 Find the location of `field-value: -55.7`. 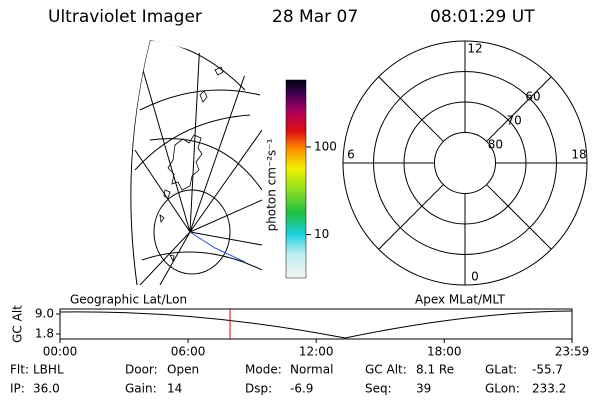

field-value: -55.7 is located at coordinates (547, 370).